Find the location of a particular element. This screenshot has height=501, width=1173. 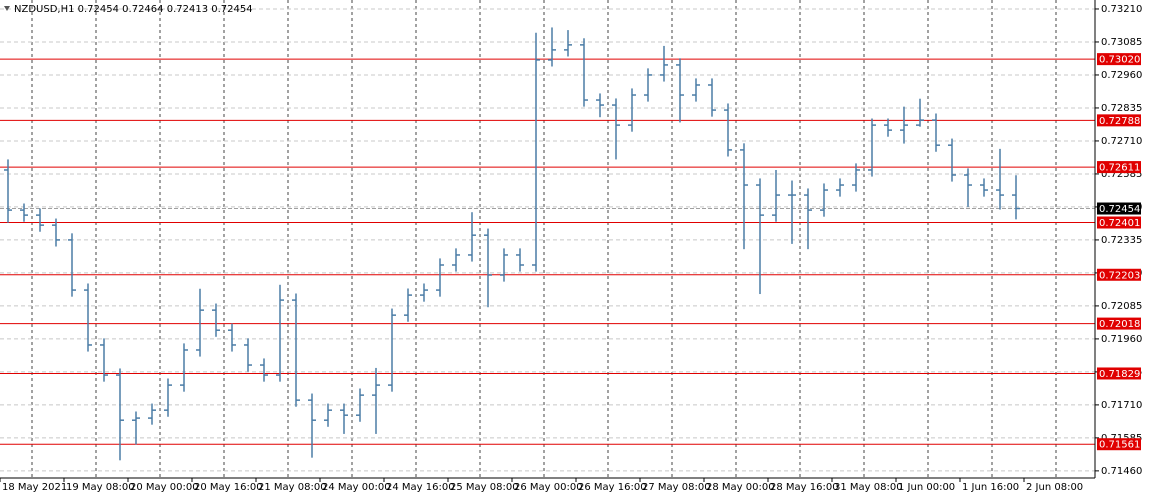

x-tick-label: 2 Jun 08:00 is located at coordinates (1054, 487).